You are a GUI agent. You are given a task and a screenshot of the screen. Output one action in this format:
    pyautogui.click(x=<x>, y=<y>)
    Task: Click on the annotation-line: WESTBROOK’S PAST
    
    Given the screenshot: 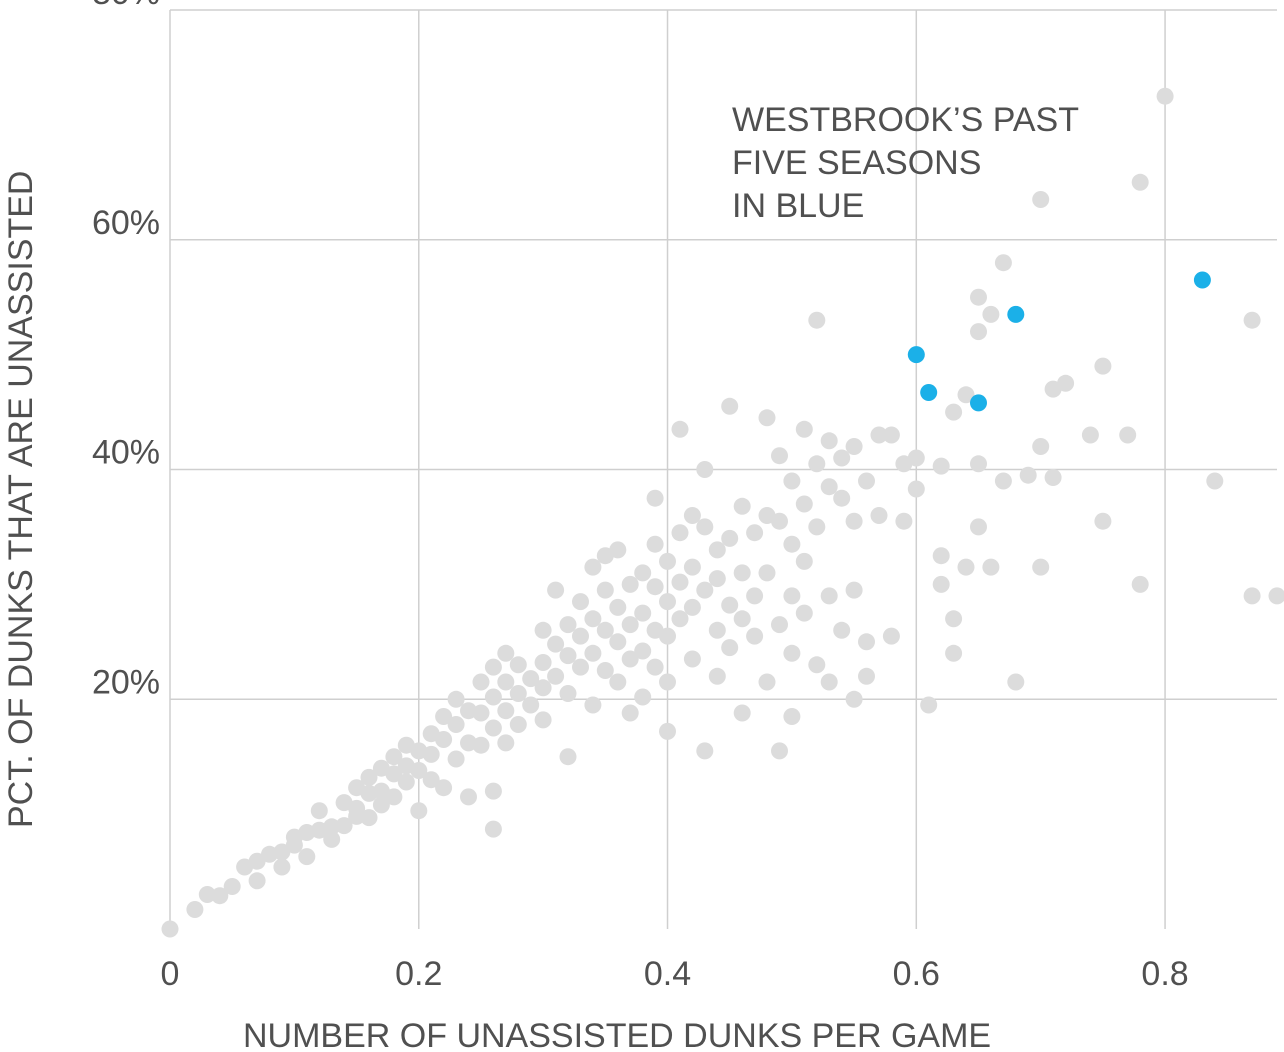 What is the action you would take?
    pyautogui.click(x=905, y=120)
    